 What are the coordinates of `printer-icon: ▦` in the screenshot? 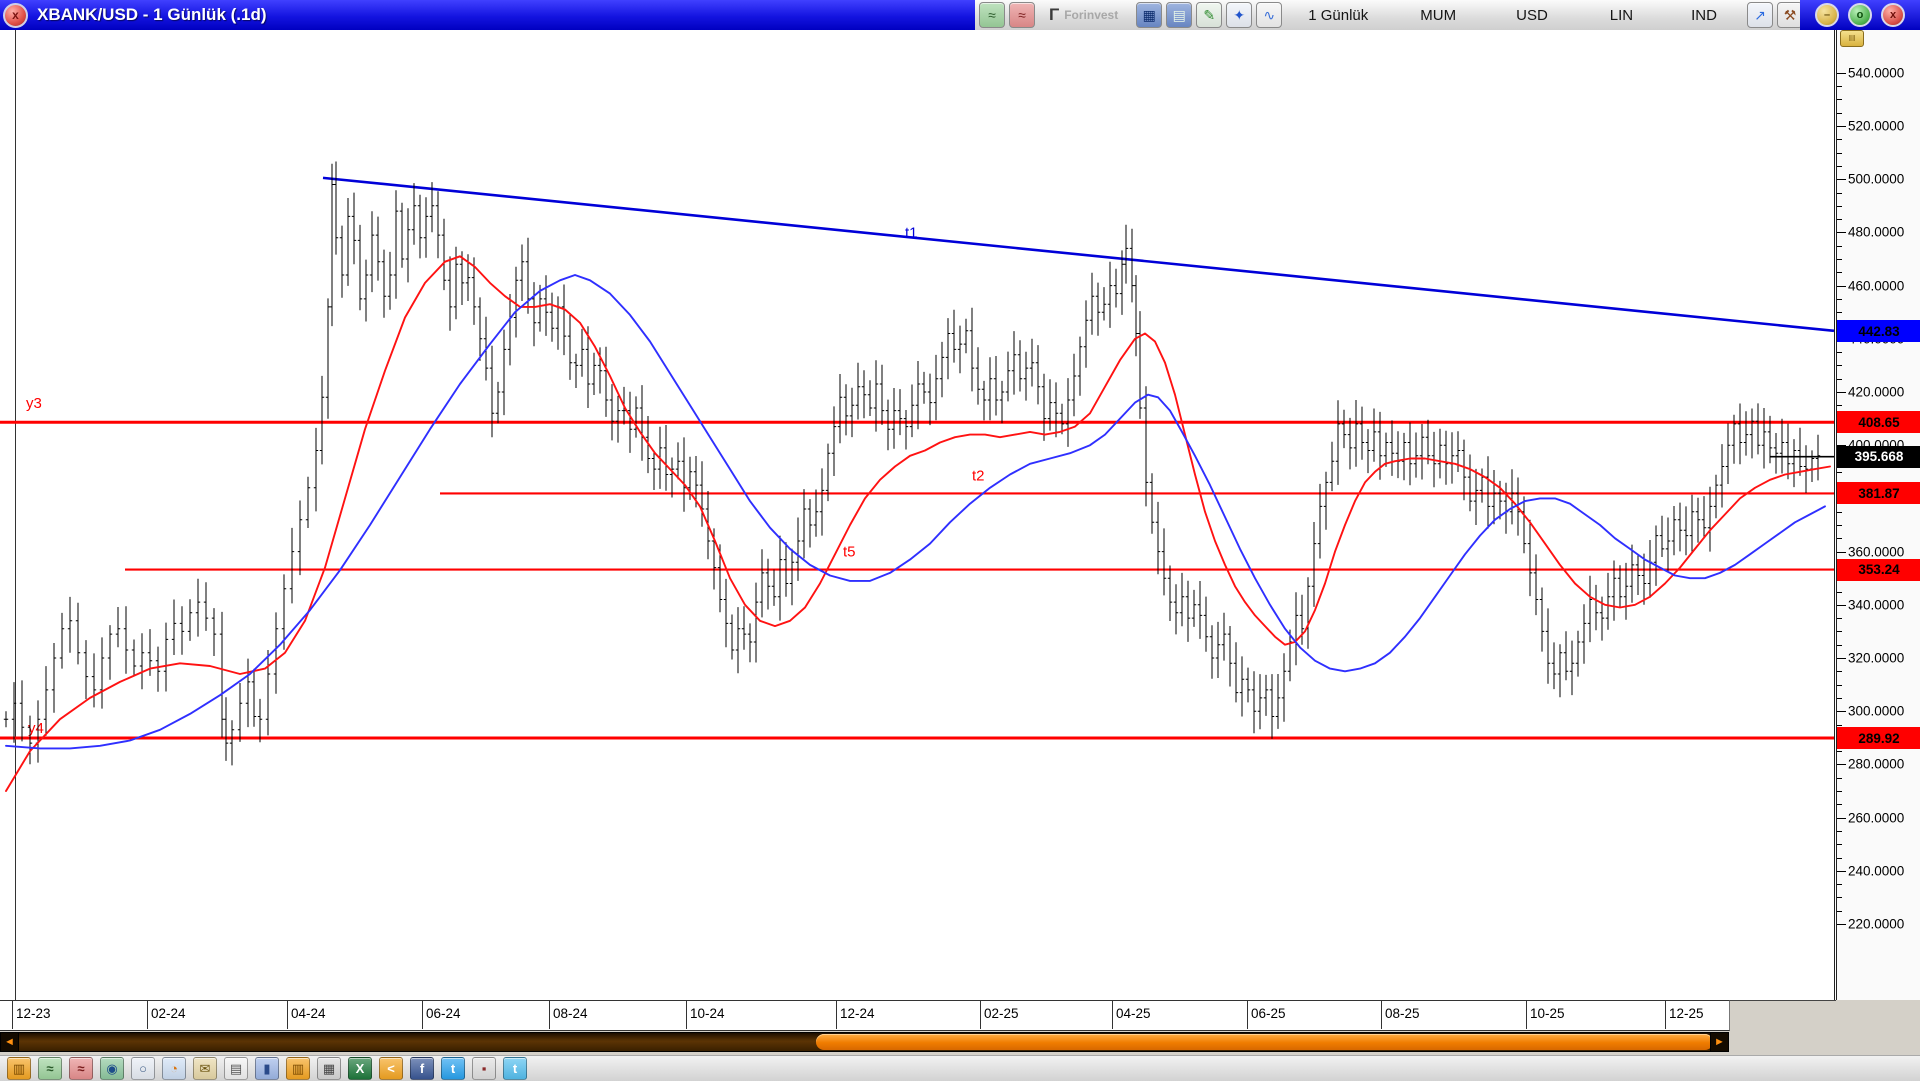 It's located at (329, 1068).